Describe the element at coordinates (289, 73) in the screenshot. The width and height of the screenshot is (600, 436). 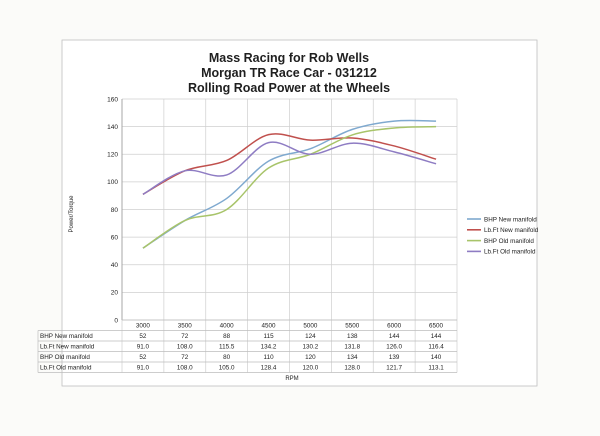
I see `chart-title-line-2: Morgan TR Race Car - 031212` at that location.